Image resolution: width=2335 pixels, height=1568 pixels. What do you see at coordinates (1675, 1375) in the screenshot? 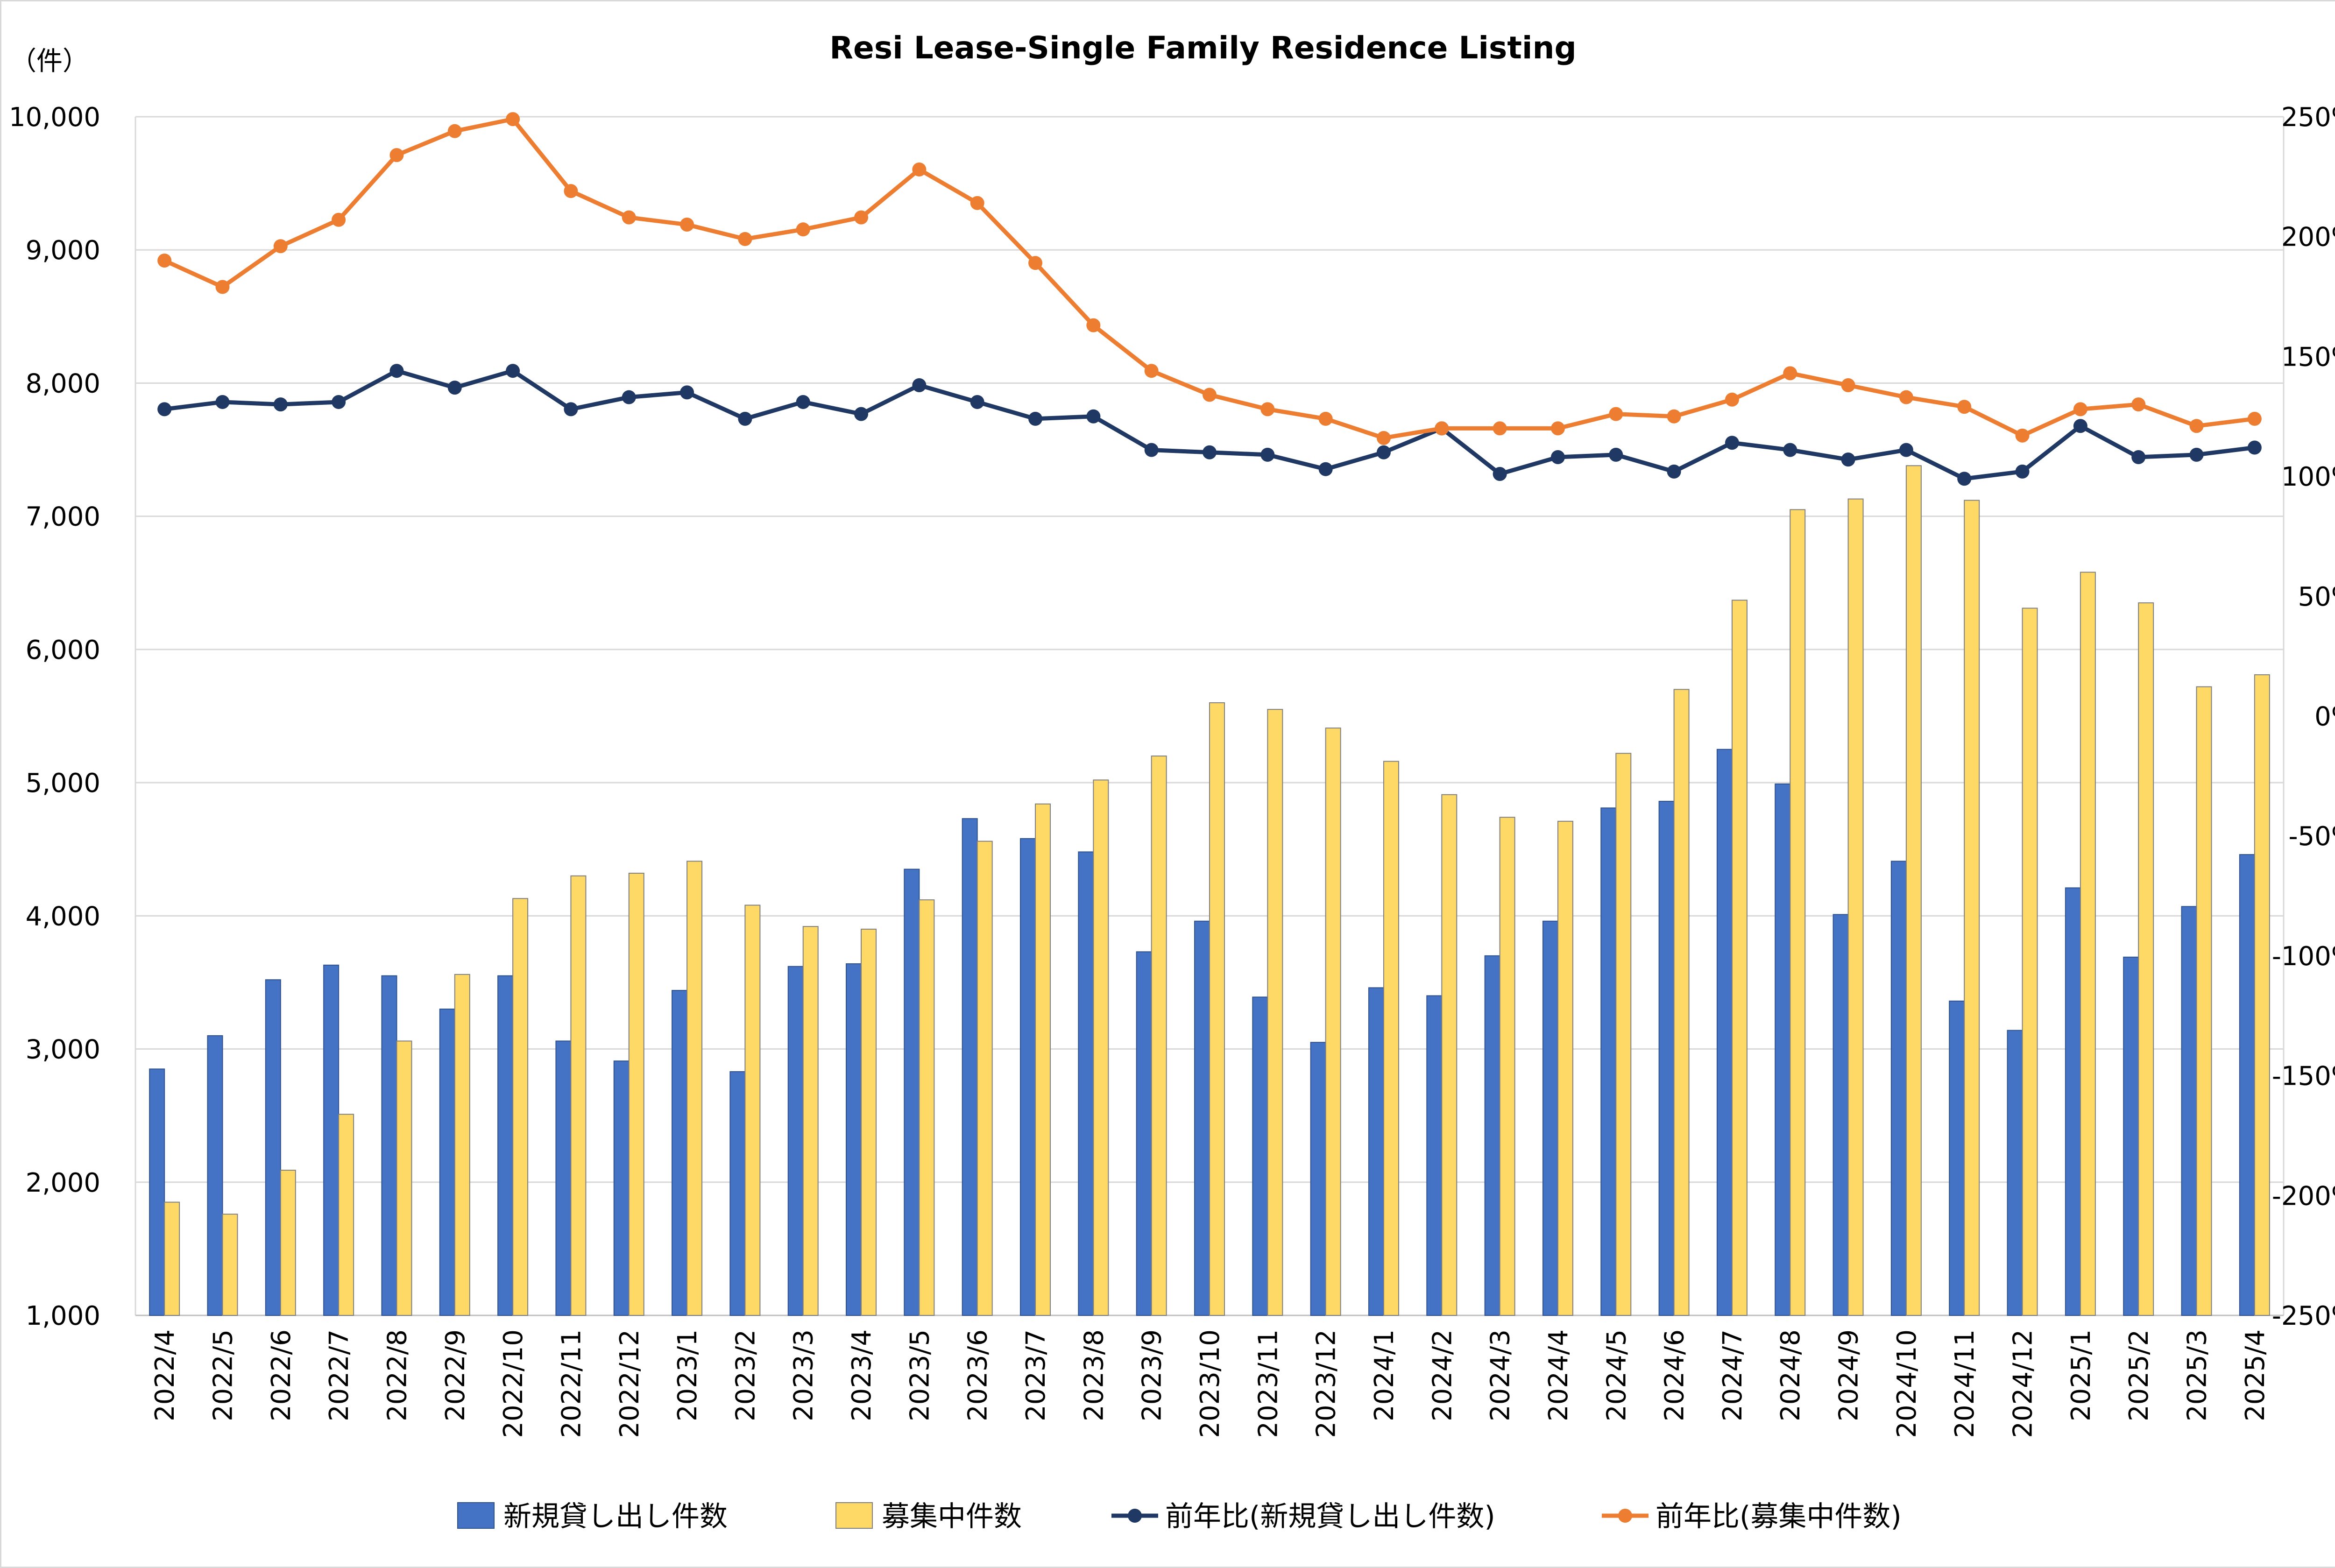
I see `x-tick-label: 2024/6` at bounding box center [1675, 1375].